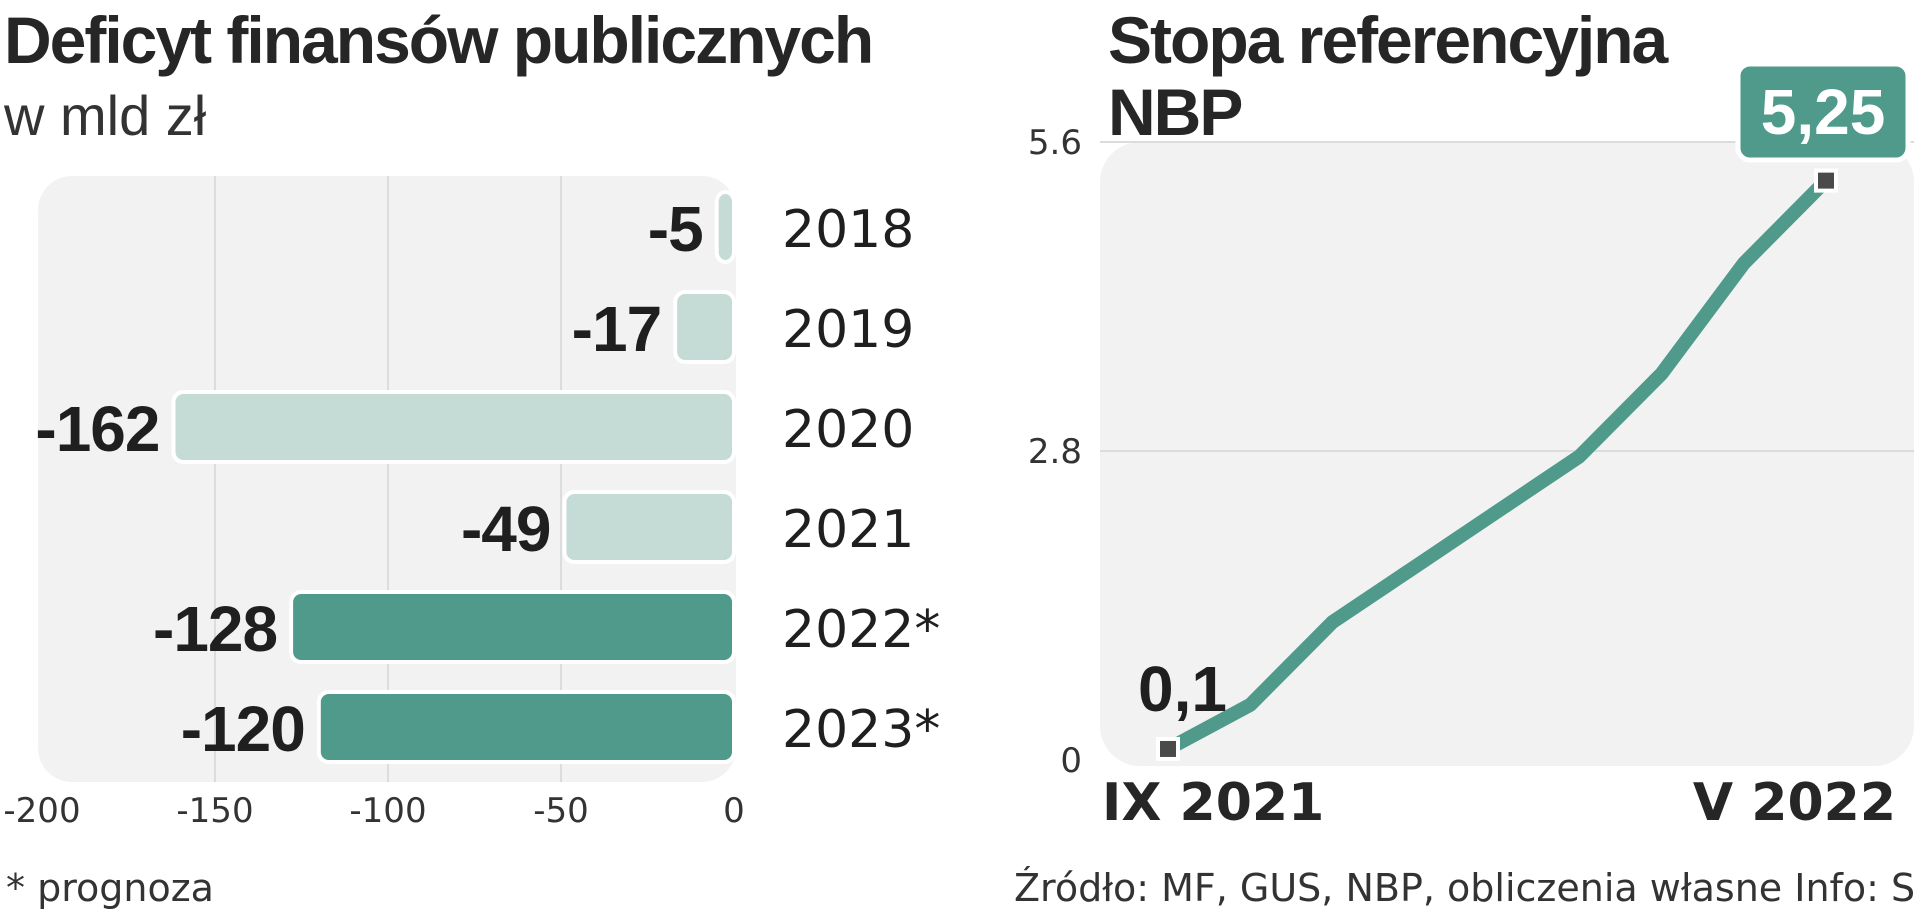  What do you see at coordinates (1213, 803) in the screenshot?
I see `x-start-label: IX 2021` at bounding box center [1213, 803].